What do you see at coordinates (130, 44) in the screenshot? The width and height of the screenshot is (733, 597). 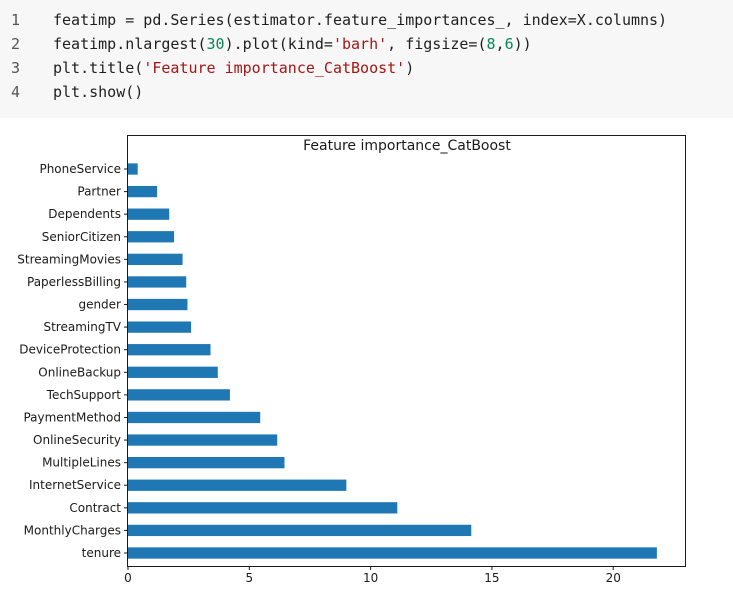 I see `code-token: featimp.nlargest(` at bounding box center [130, 44].